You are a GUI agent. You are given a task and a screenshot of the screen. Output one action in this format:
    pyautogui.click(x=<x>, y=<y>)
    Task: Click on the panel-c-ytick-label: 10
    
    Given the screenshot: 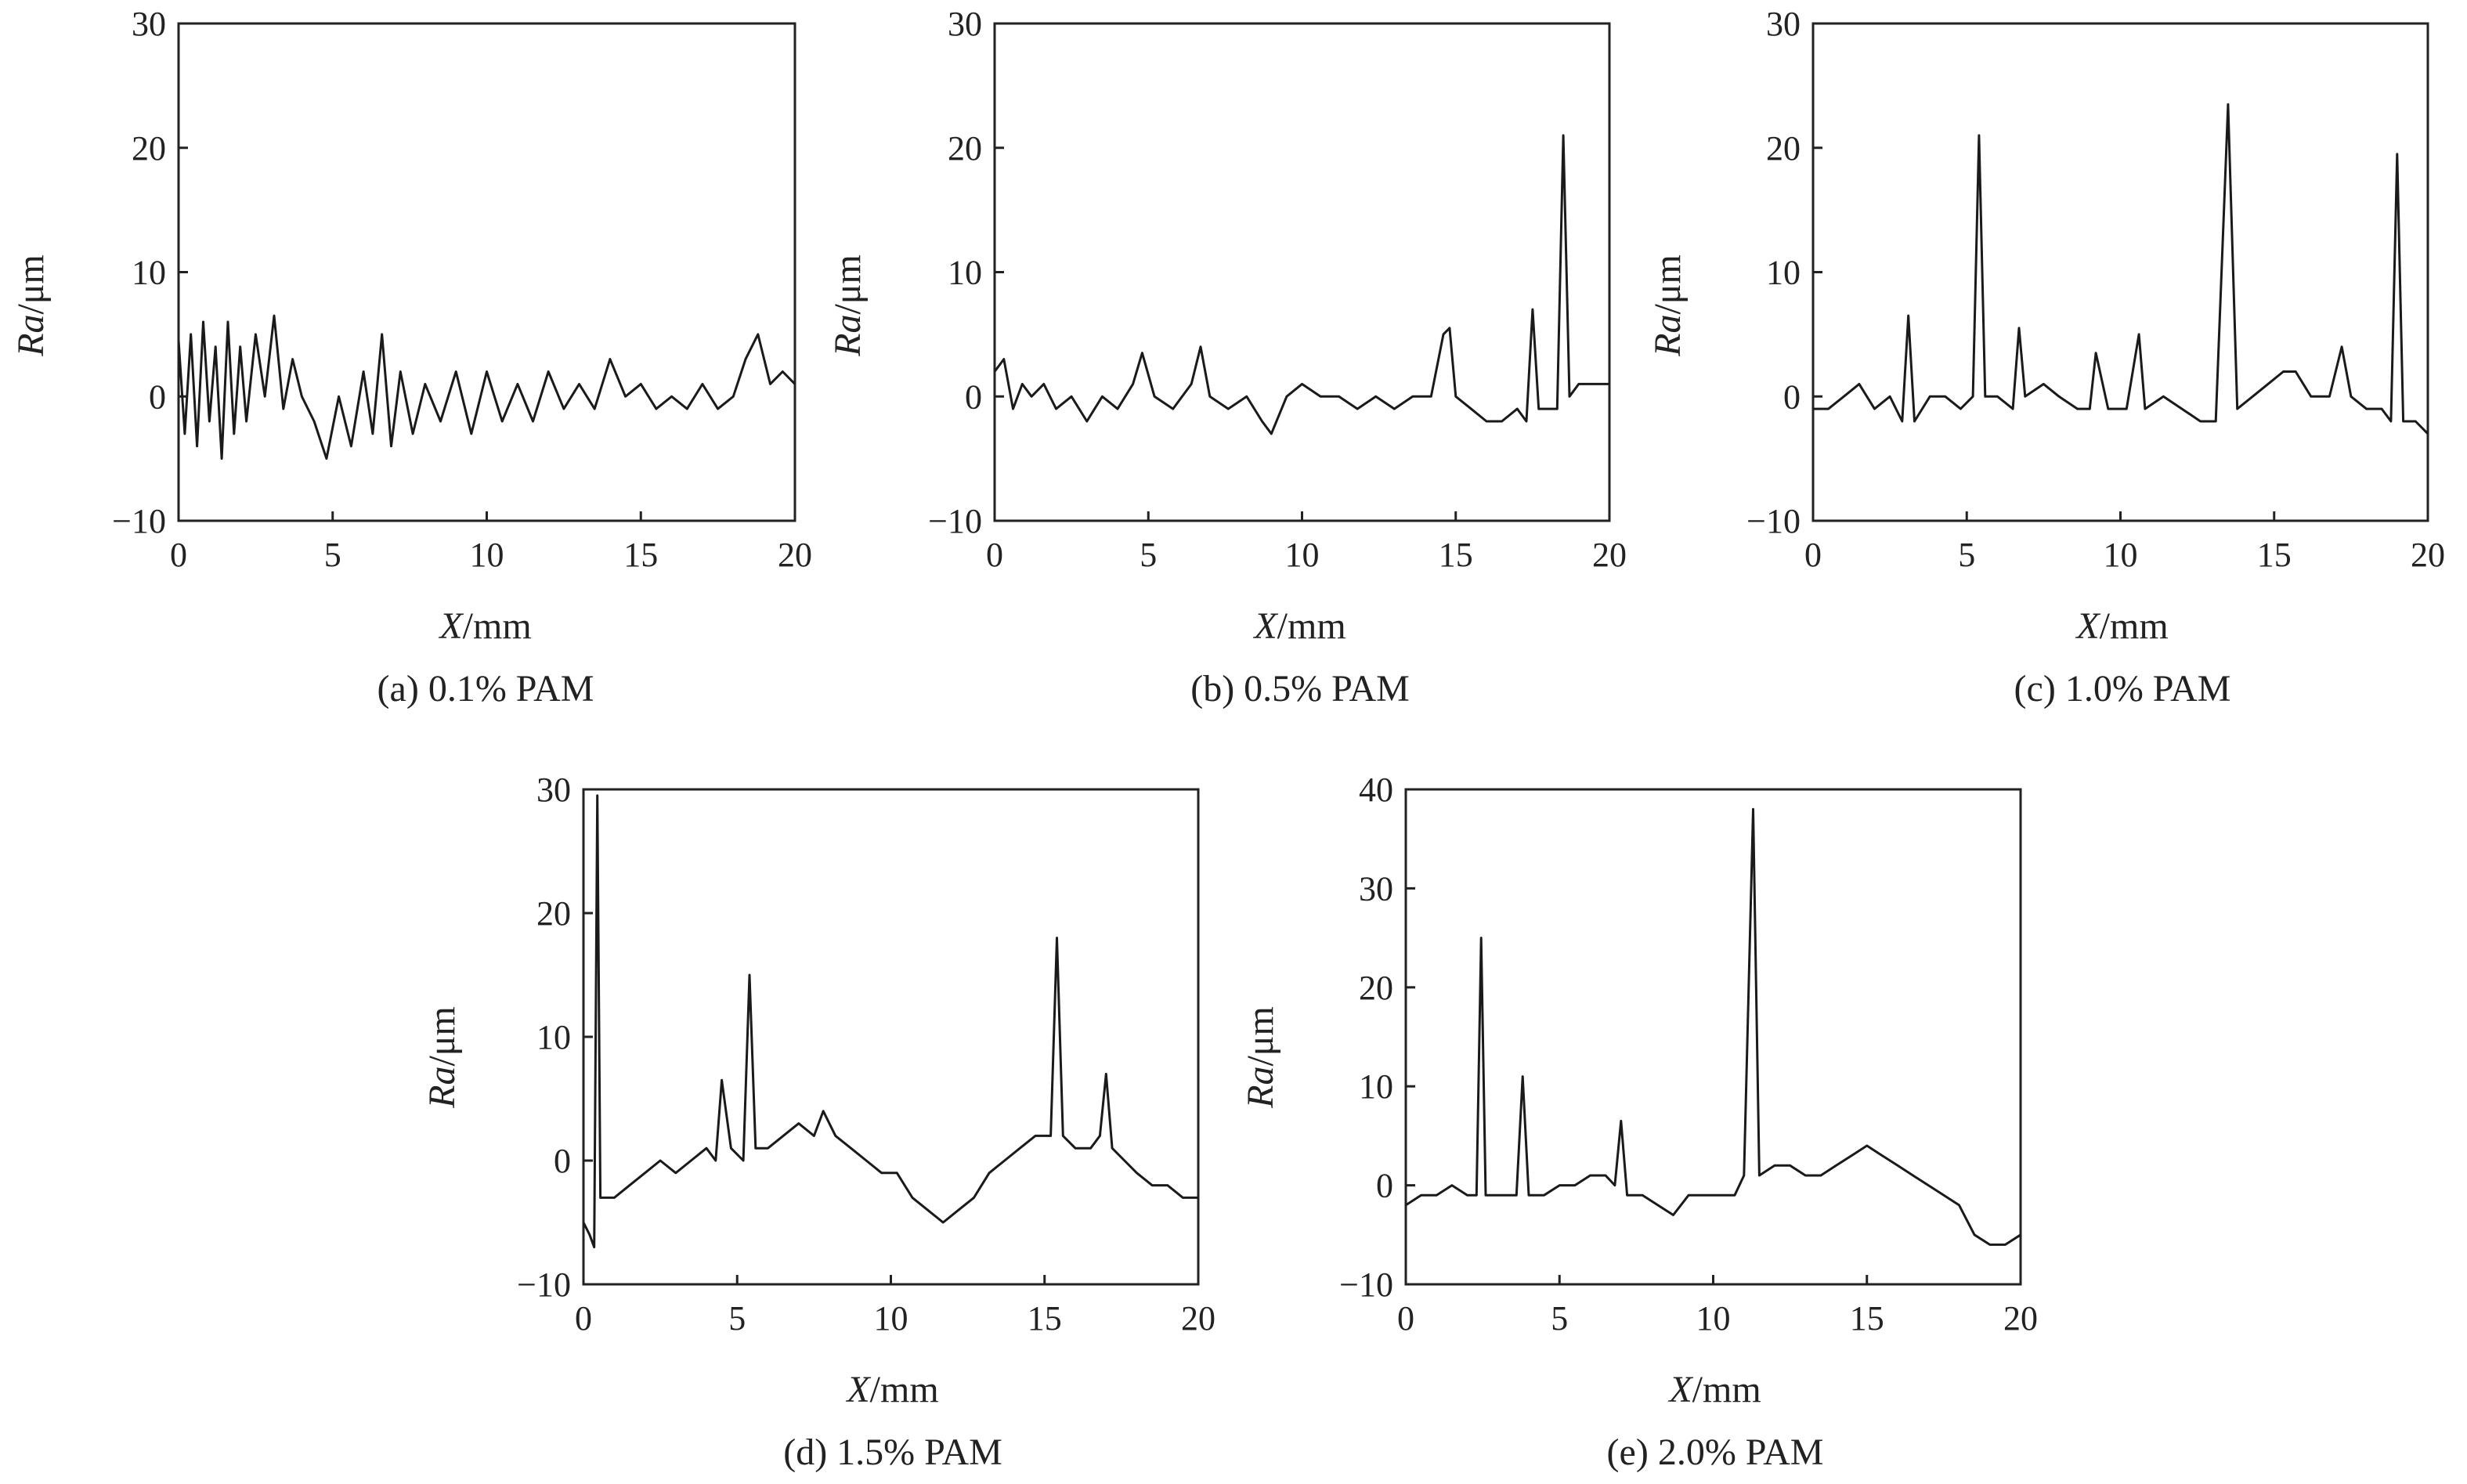 What is the action you would take?
    pyautogui.click(x=1783, y=273)
    